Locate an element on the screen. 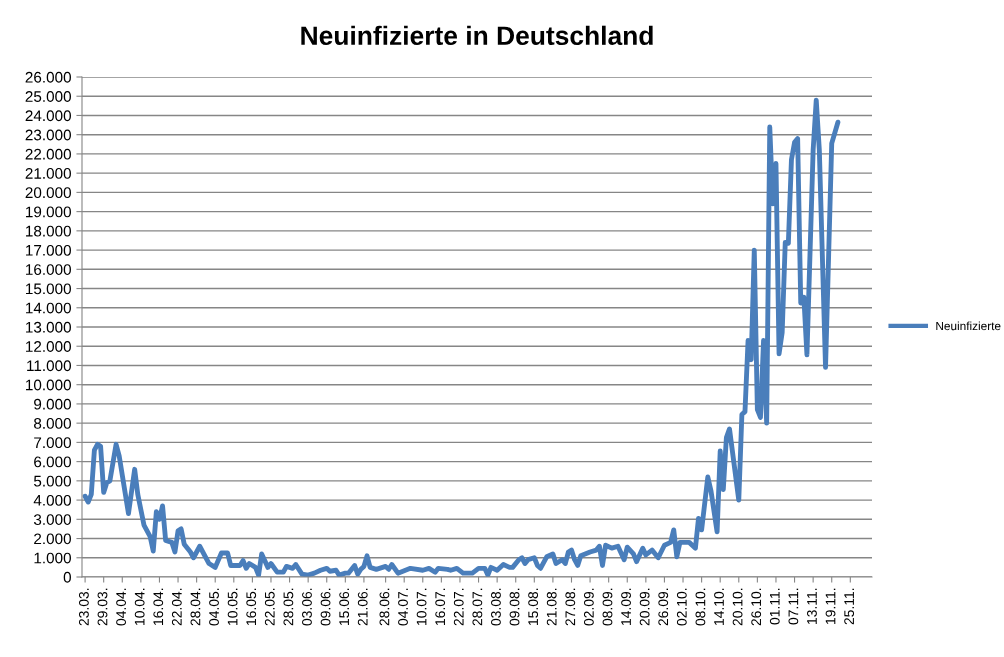 This screenshot has height=657, width=1004. x-tick-label: 02.09. is located at coordinates (588, 607).